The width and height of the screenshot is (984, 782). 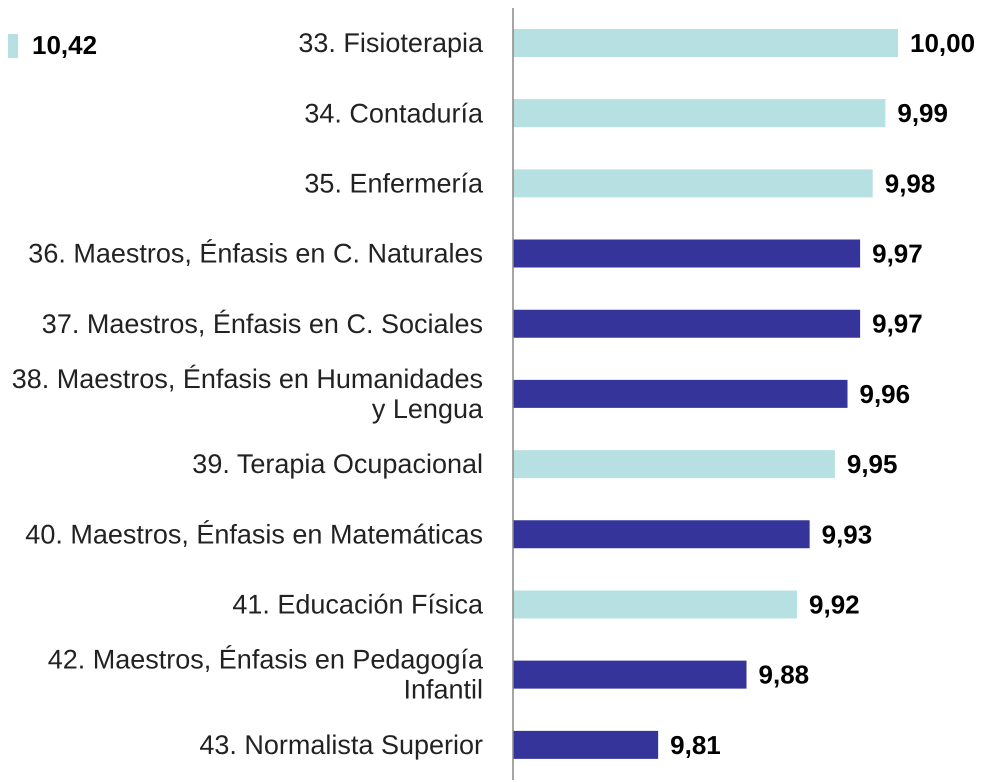 I want to click on y-tick-label: 39. Terapia Ocupacional, so click(x=337, y=464).